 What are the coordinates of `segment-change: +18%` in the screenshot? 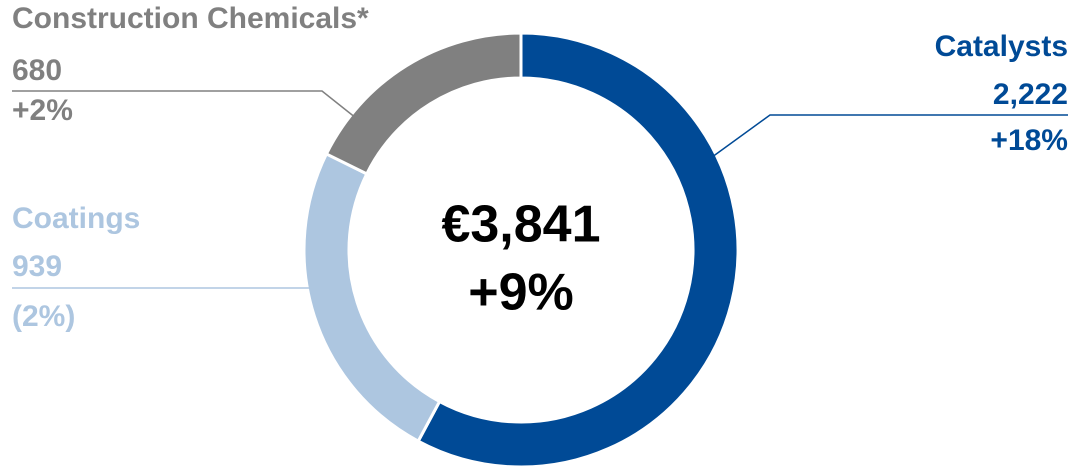 It's located at (1029, 140).